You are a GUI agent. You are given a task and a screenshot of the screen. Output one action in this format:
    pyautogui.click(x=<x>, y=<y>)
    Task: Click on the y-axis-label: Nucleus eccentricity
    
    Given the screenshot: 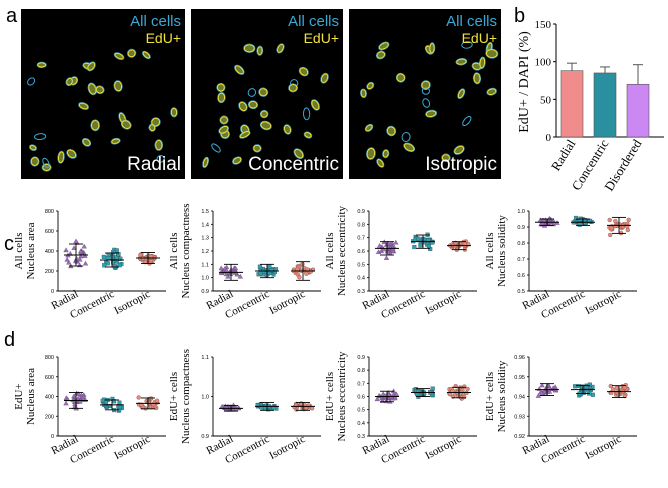 What is the action you would take?
    pyautogui.click(x=342, y=250)
    